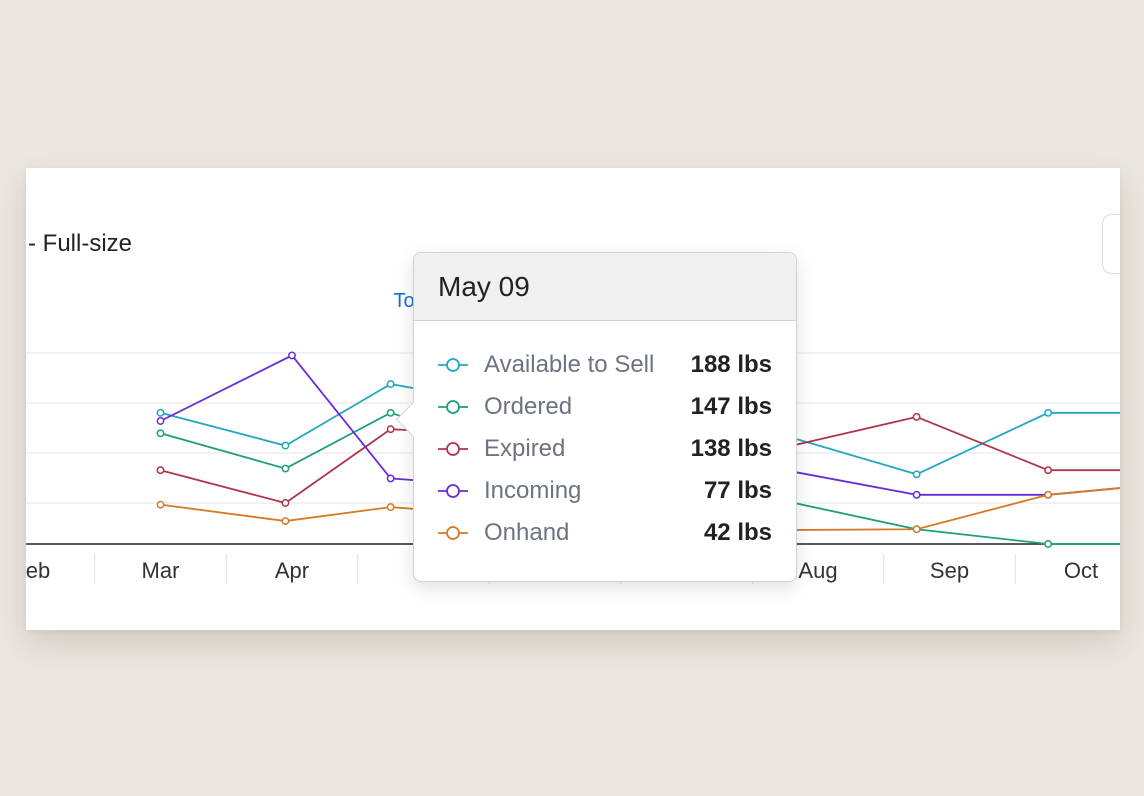 The height and width of the screenshot is (796, 1144). I want to click on tooltip-header: May 09, so click(605, 287).